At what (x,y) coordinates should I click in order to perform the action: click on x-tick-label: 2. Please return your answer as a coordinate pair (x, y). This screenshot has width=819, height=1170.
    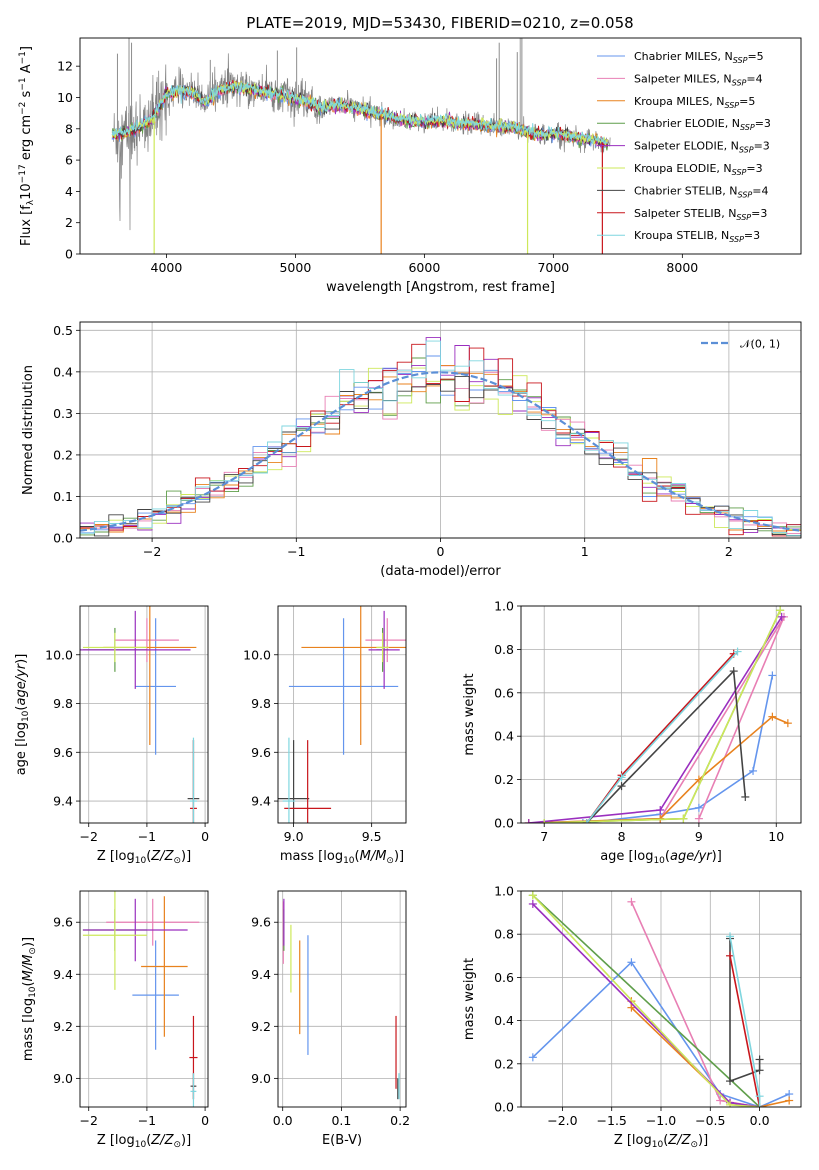
    Looking at the image, I should click on (729, 551).